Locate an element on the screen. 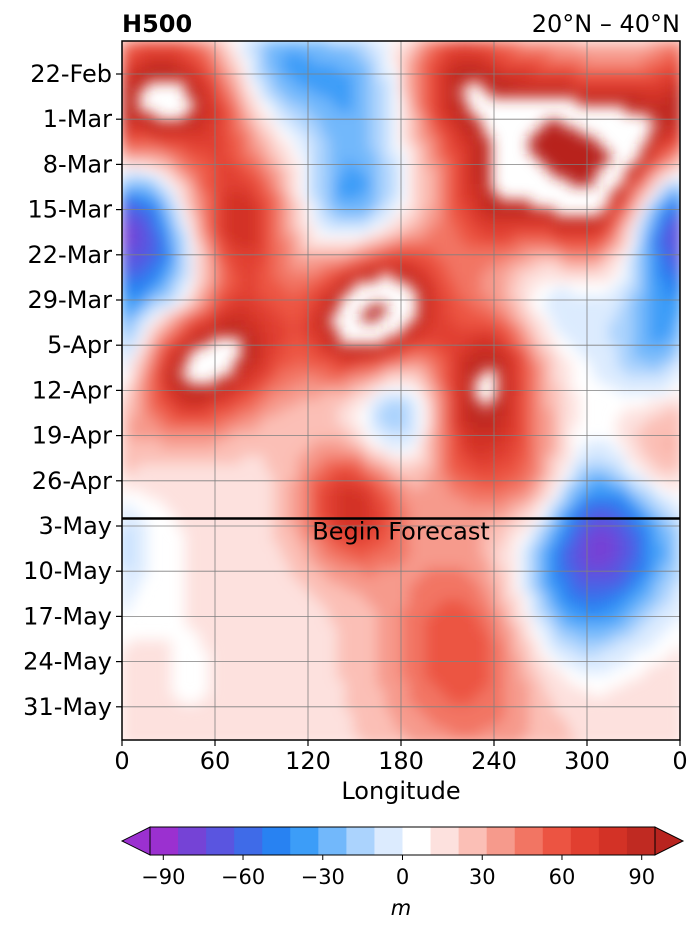 Image resolution: width=700 pixels, height=931 pixels. y-tick-label-9: 26-Apr is located at coordinates (72, 481).